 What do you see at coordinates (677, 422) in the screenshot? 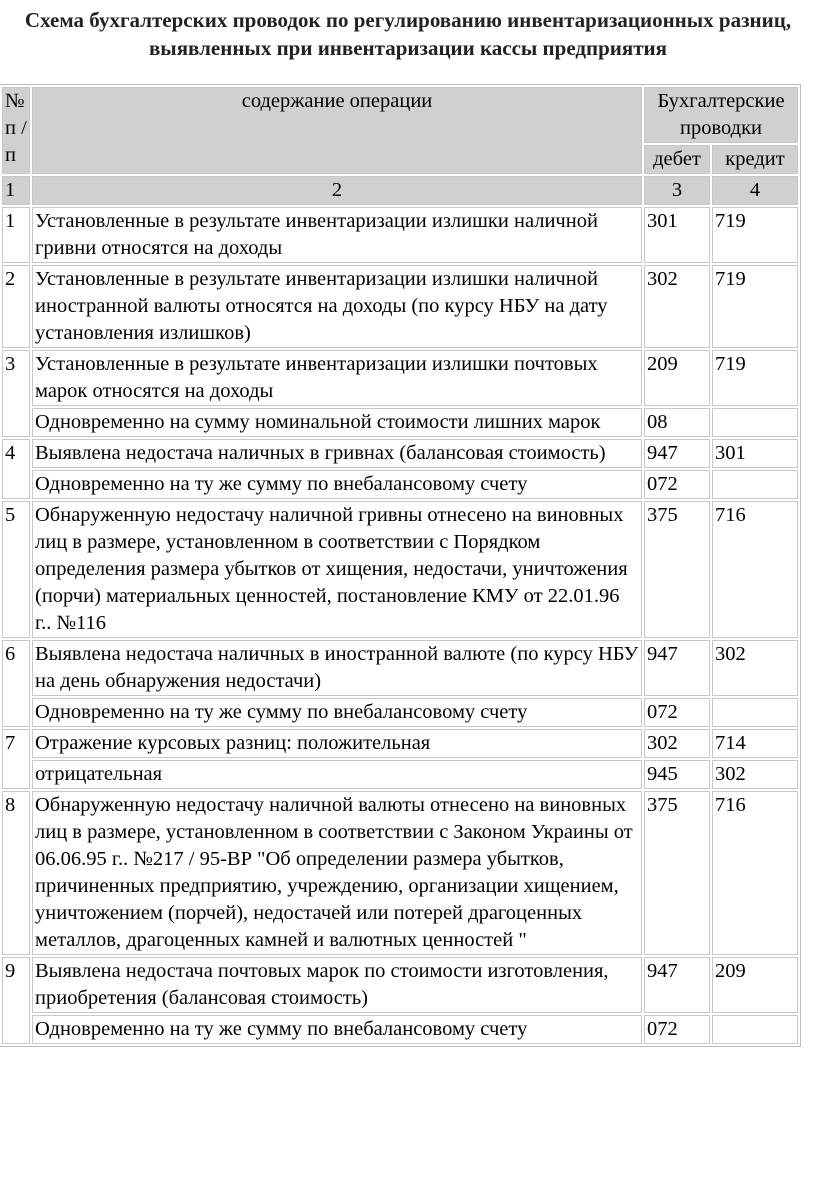
I see `debit-account: 08` at bounding box center [677, 422].